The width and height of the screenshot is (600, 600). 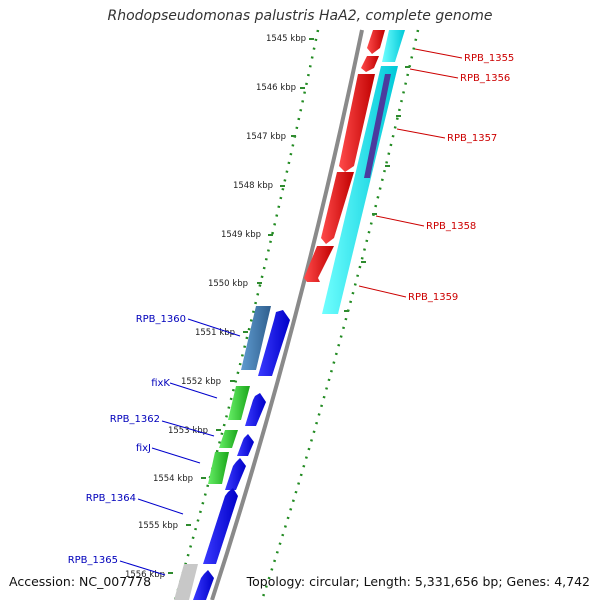 I want to click on tick-label: 1551 kbp, so click(x=215, y=333).